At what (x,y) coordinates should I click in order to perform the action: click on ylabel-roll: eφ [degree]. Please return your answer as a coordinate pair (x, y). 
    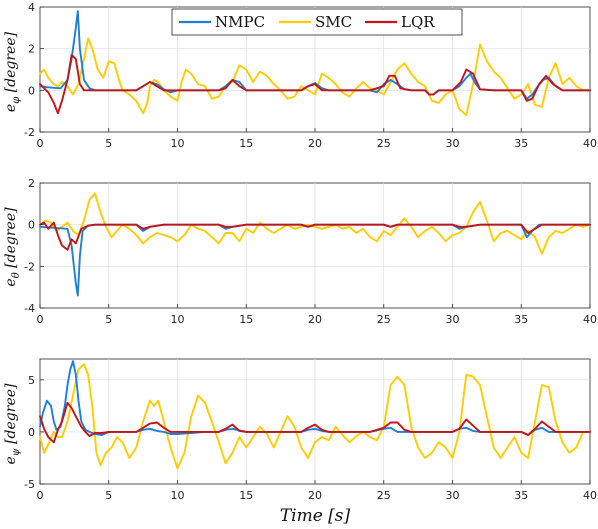
    Looking at the image, I should click on (12, 71).